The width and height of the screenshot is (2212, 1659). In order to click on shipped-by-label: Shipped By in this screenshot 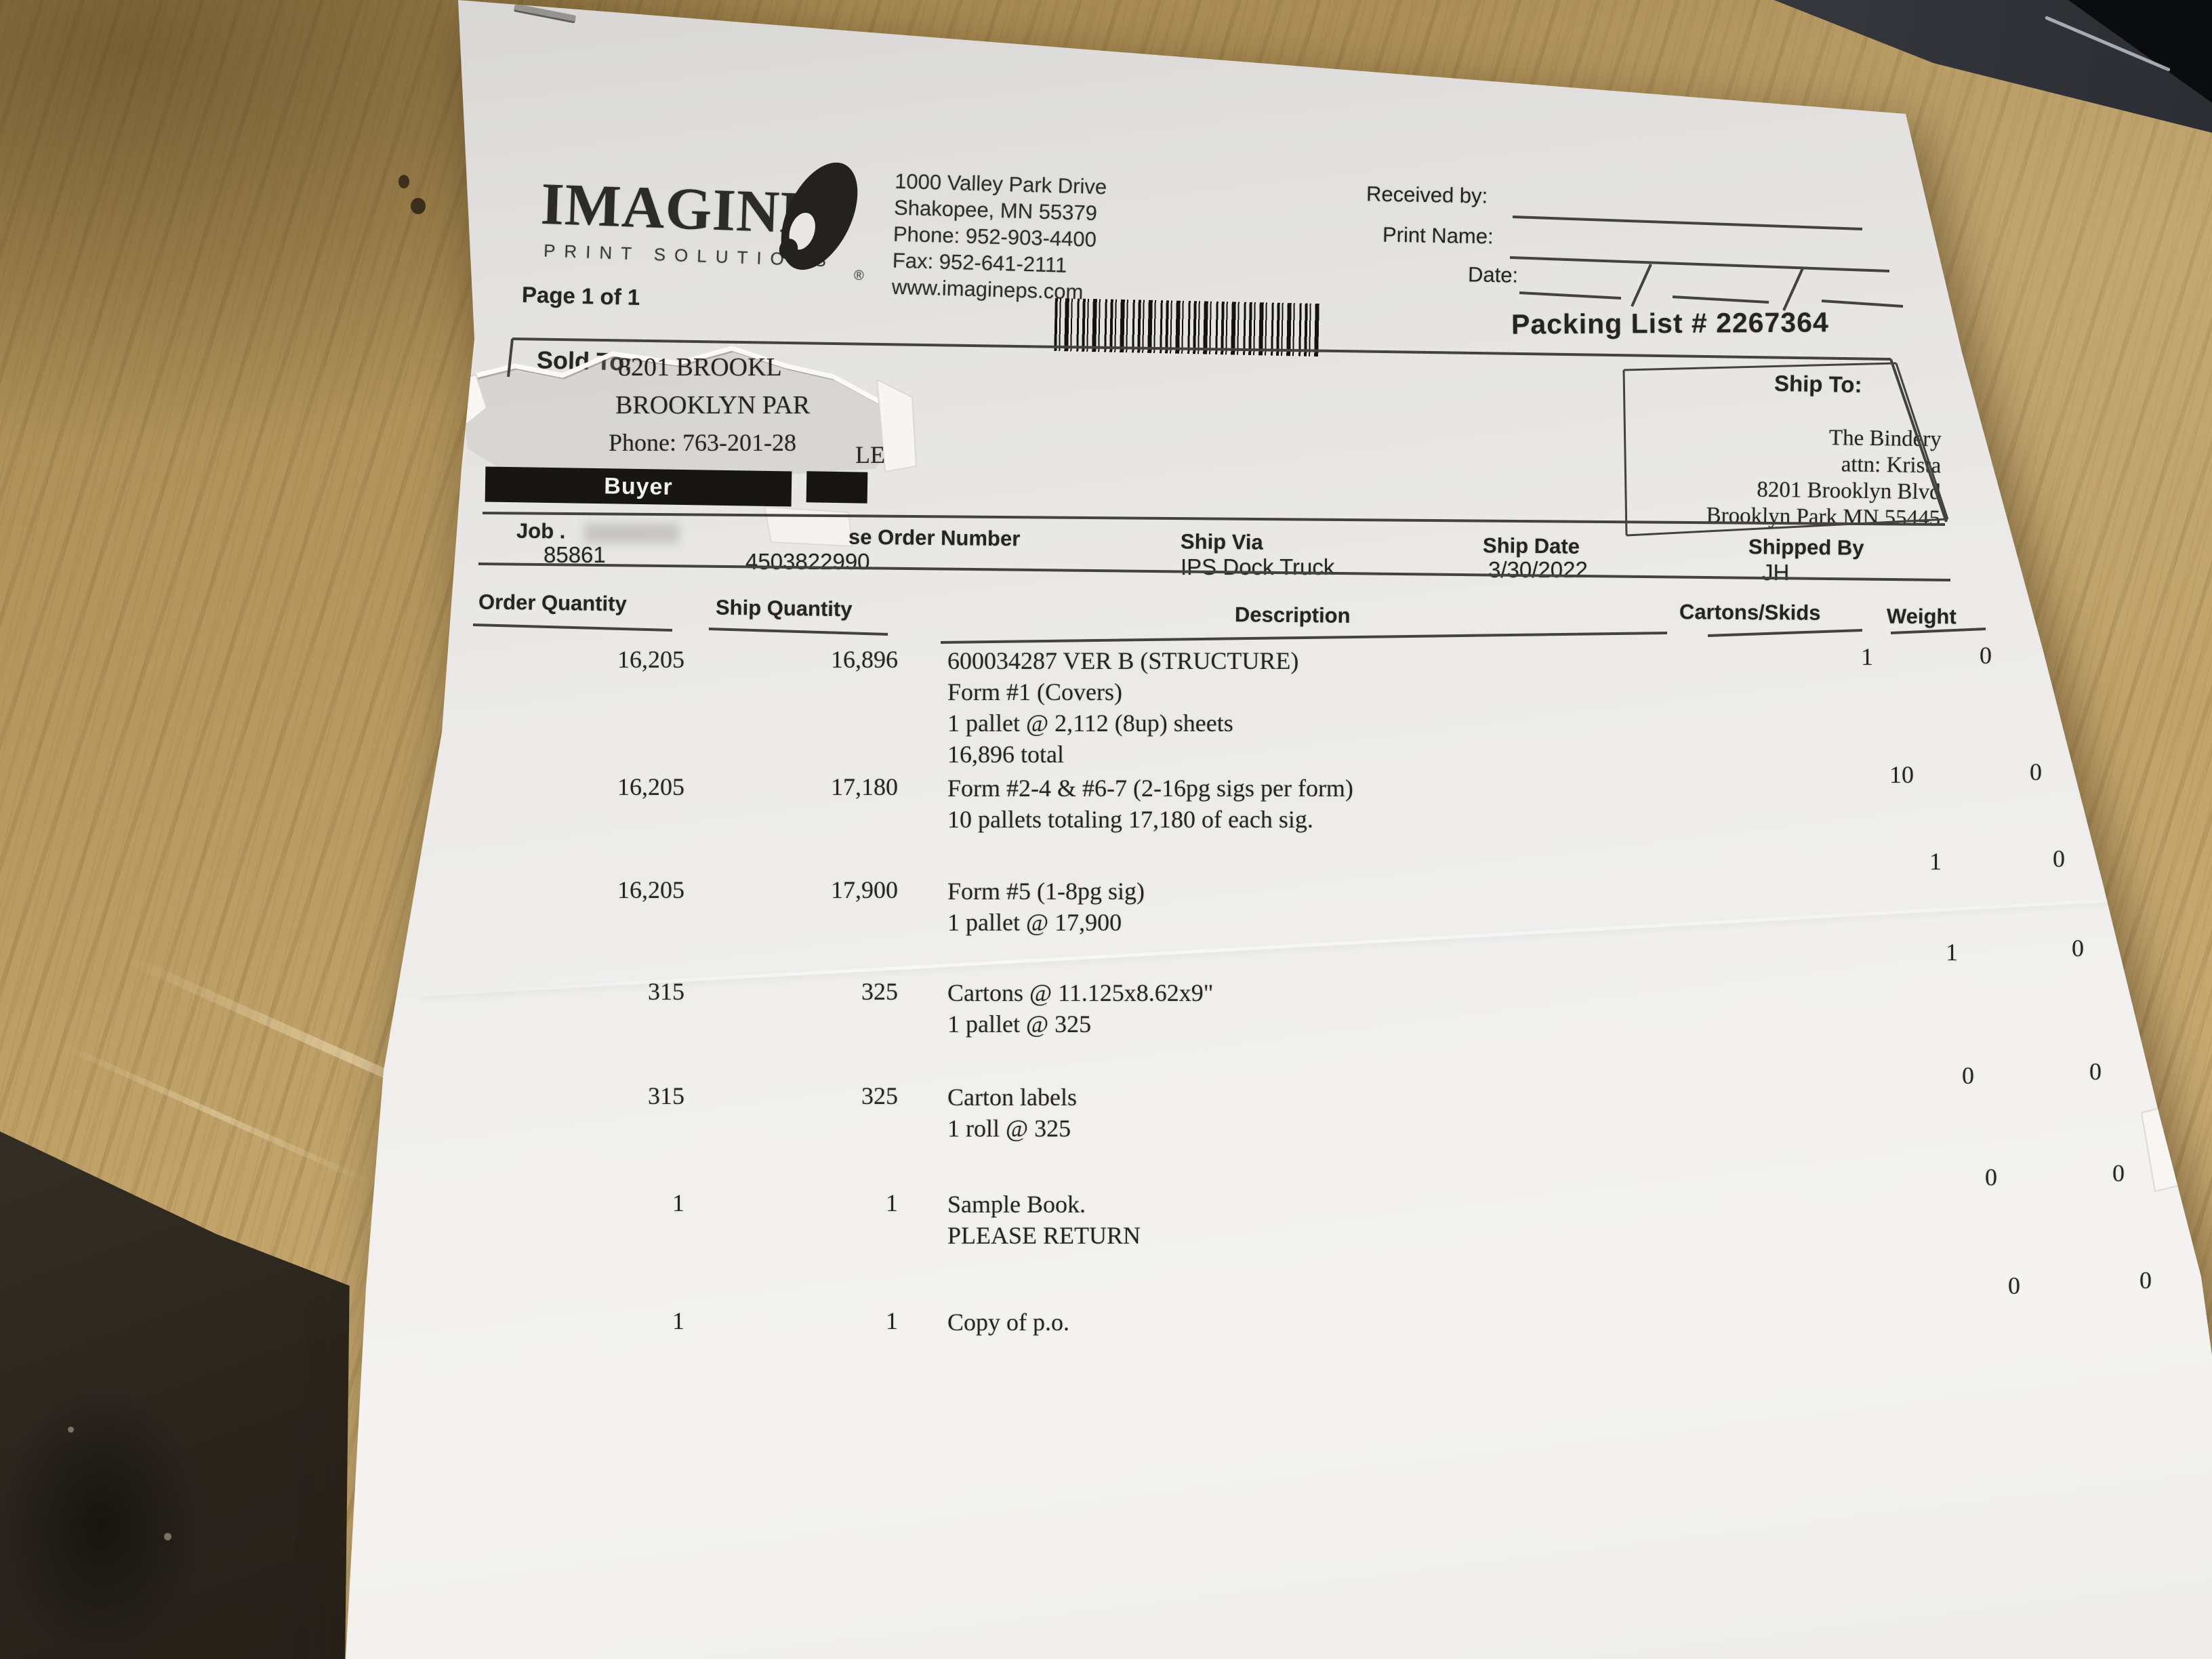, I will do `click(1806, 547)`.